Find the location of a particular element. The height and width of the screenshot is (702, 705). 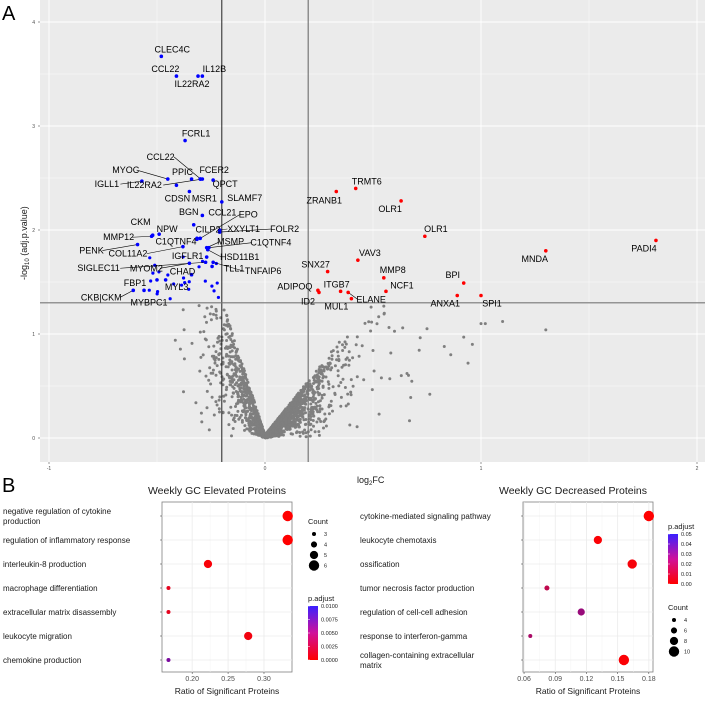

leader-line is located at coordinates (131, 182).